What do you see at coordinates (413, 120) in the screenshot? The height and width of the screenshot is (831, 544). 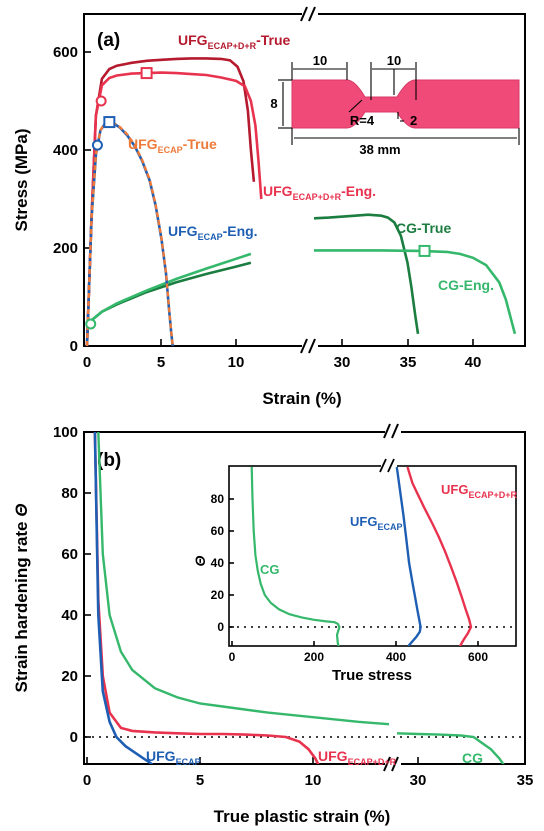 I see `specimen-dim-thickness: 2` at bounding box center [413, 120].